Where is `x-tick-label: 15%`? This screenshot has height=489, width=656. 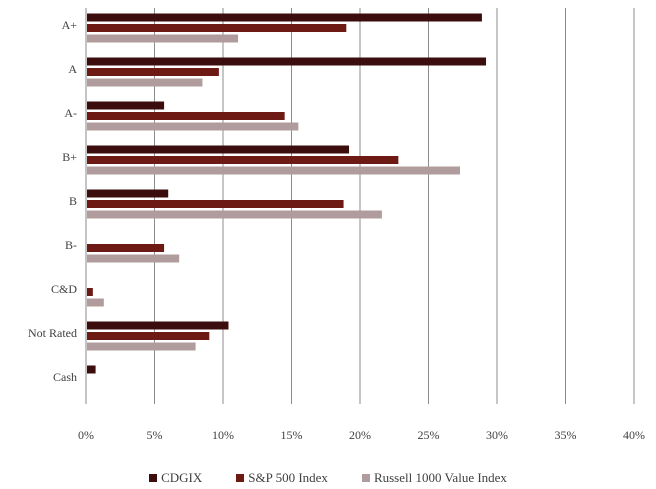
x-tick-label: 15% is located at coordinates (292, 435).